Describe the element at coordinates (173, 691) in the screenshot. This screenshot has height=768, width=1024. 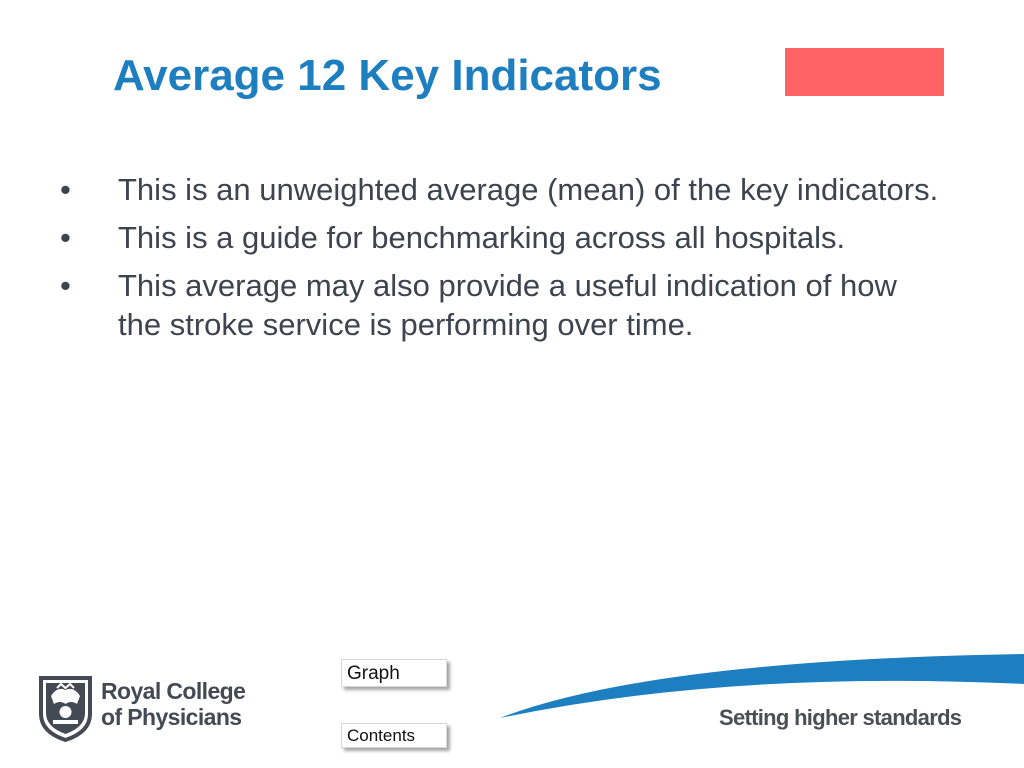
I see `logo-line-1: Royal College` at that location.